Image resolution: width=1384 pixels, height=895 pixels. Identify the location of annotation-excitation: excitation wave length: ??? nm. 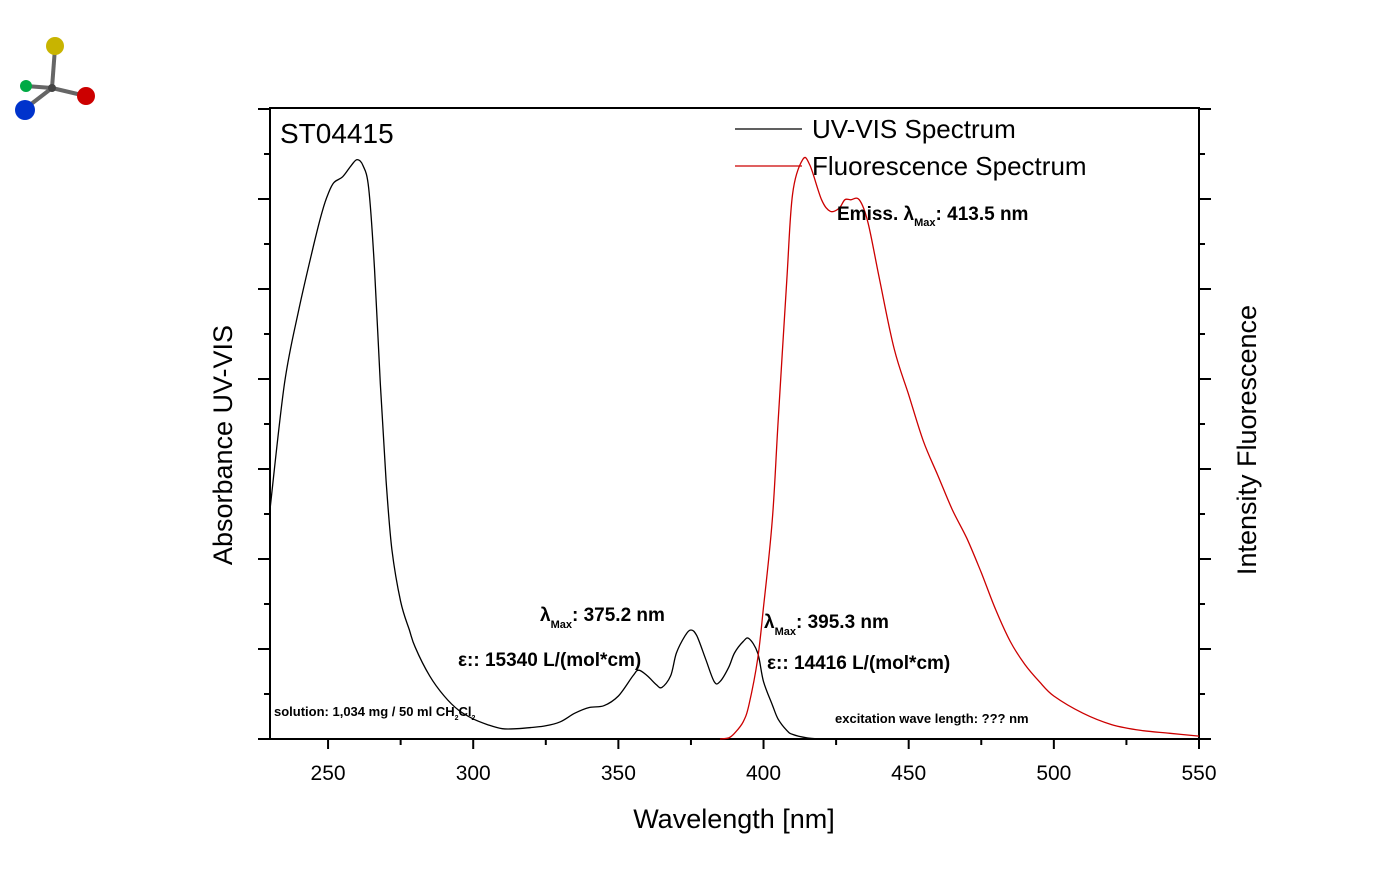
(932, 718).